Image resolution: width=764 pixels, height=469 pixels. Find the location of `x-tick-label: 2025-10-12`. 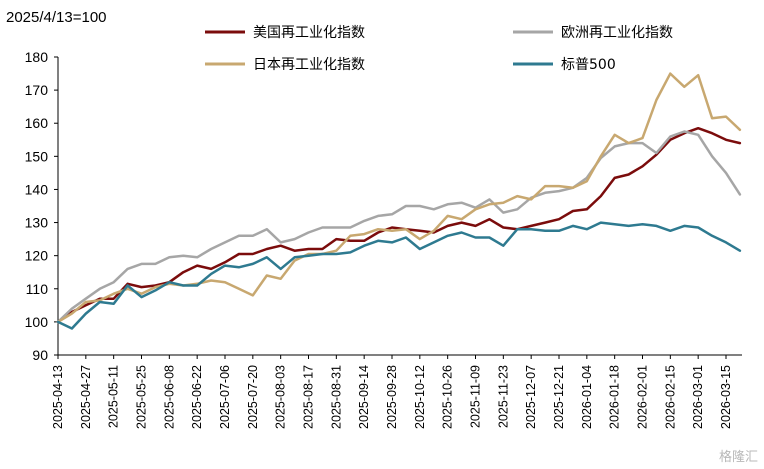

x-tick-label: 2025-10-12 is located at coordinates (420, 397).